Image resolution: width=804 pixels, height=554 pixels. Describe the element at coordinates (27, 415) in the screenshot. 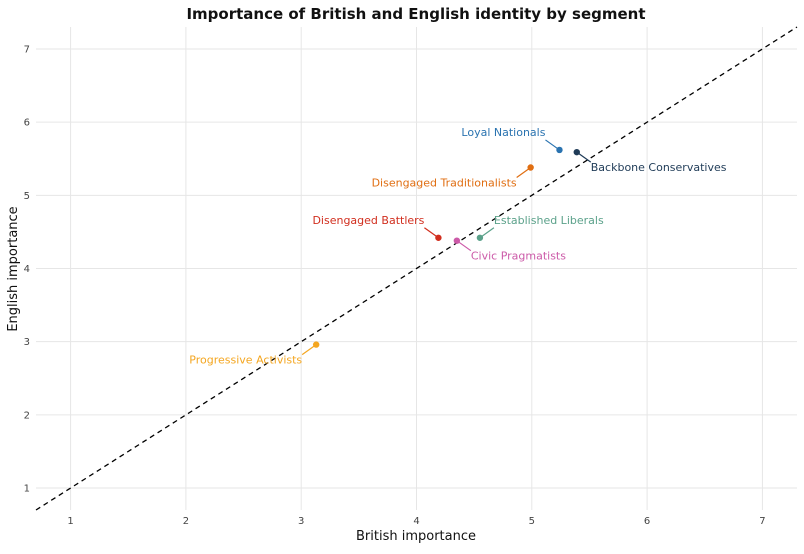

I see `y-tick-label: 2` at that location.